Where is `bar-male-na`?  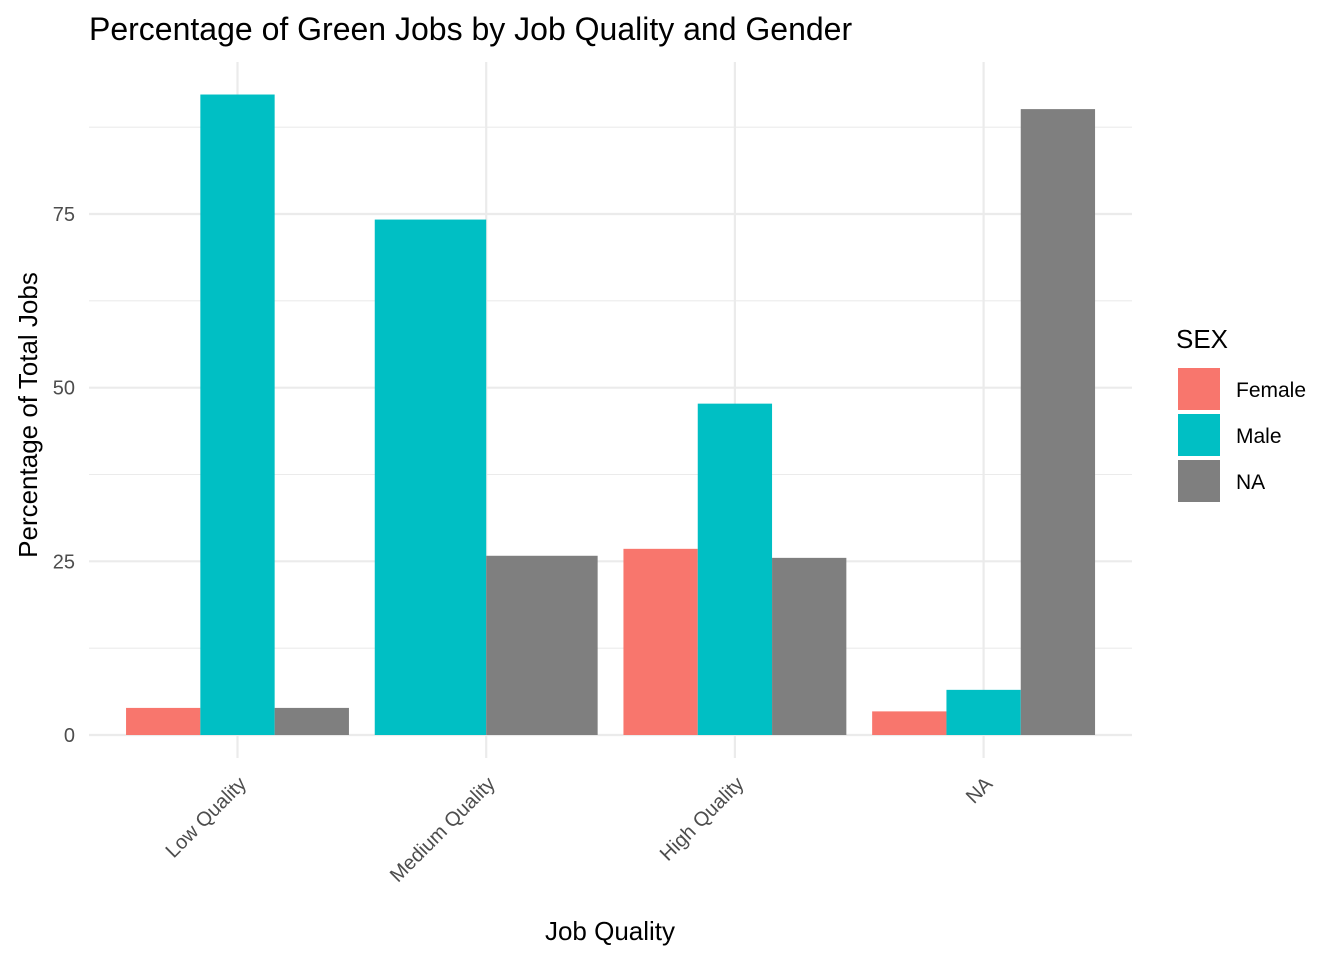
bar-male-na is located at coordinates (983, 712).